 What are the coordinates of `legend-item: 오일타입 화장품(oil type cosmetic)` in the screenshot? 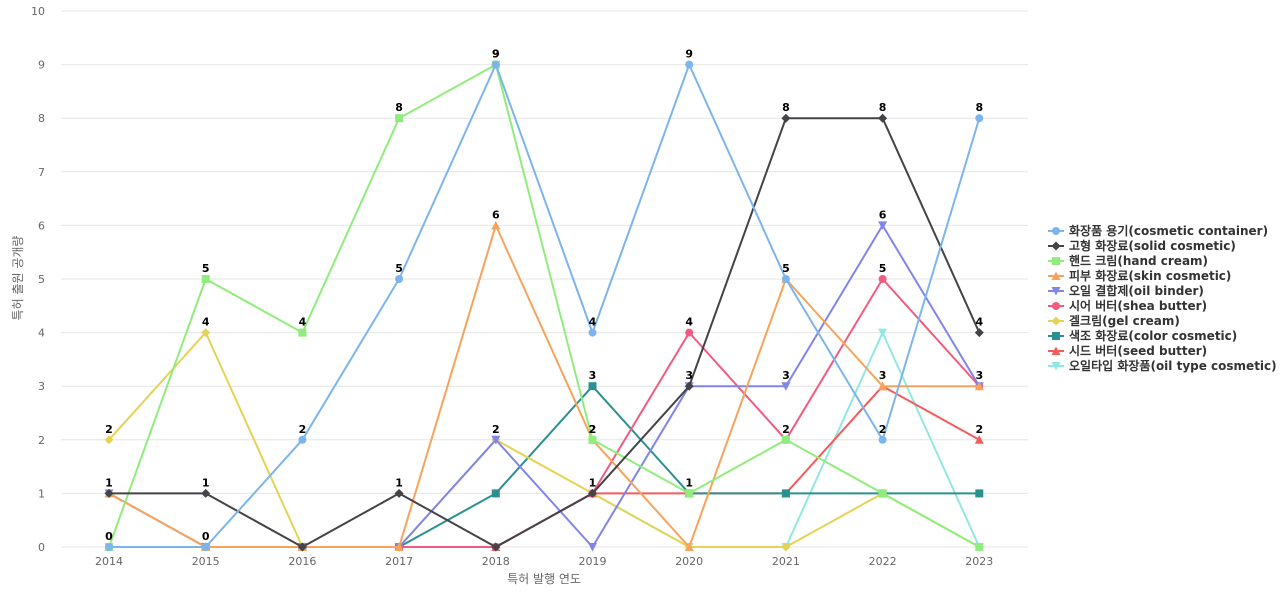 It's located at (1162, 365).